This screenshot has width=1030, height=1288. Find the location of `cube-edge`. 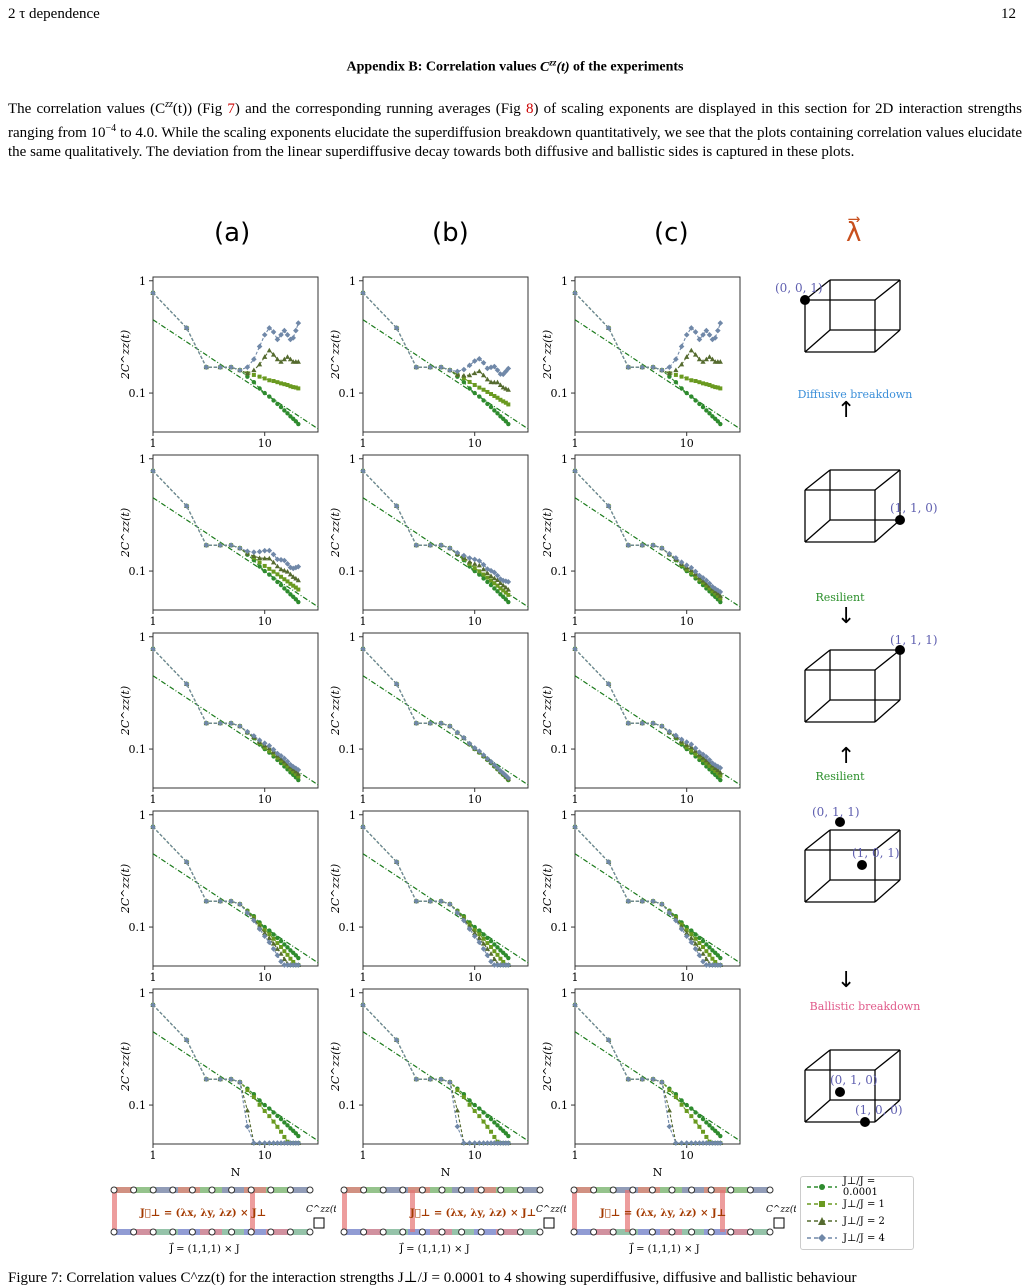

cube-edge is located at coordinates (887, 531).